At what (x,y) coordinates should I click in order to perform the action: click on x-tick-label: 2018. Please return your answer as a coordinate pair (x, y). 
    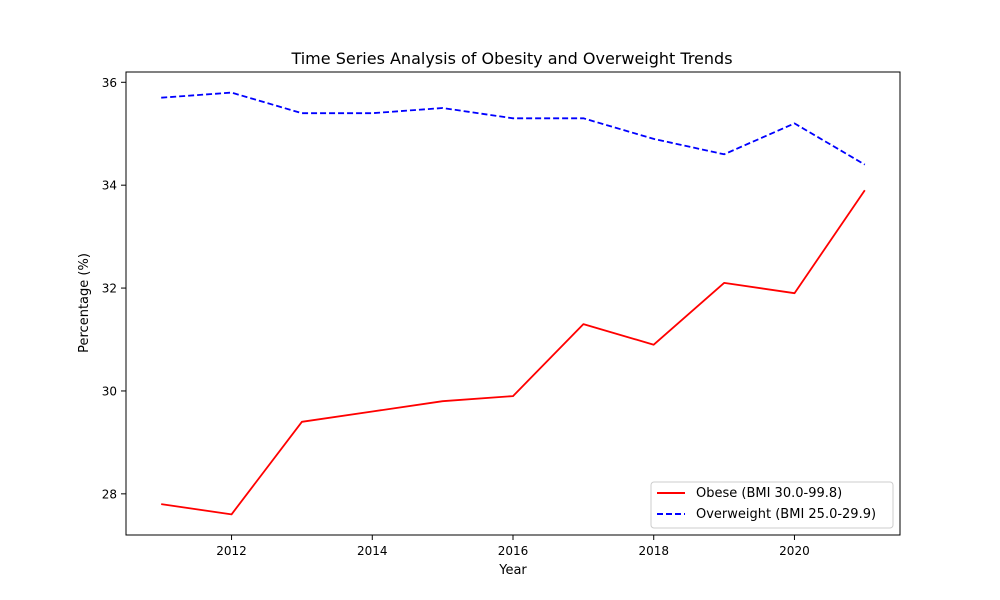
    Looking at the image, I should click on (653, 551).